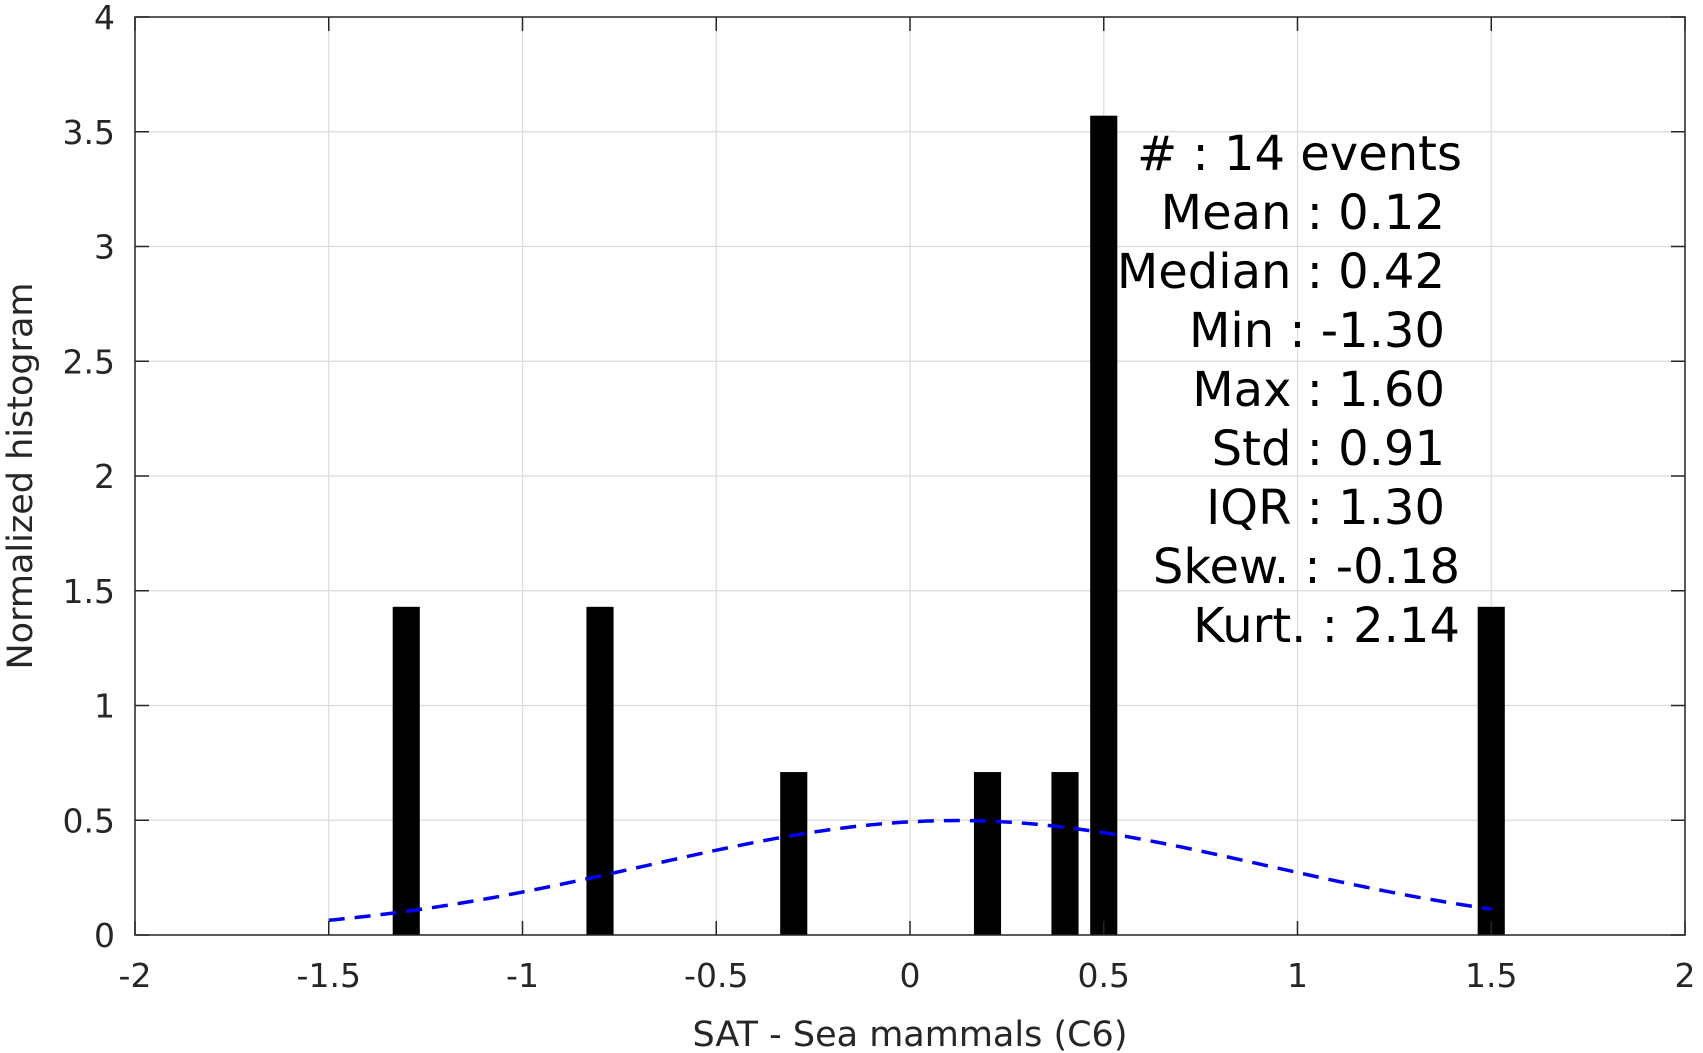 Image resolution: width=1703 pixels, height=1053 pixels. What do you see at coordinates (1297, 975) in the screenshot?
I see `x-tick-label: 1` at bounding box center [1297, 975].